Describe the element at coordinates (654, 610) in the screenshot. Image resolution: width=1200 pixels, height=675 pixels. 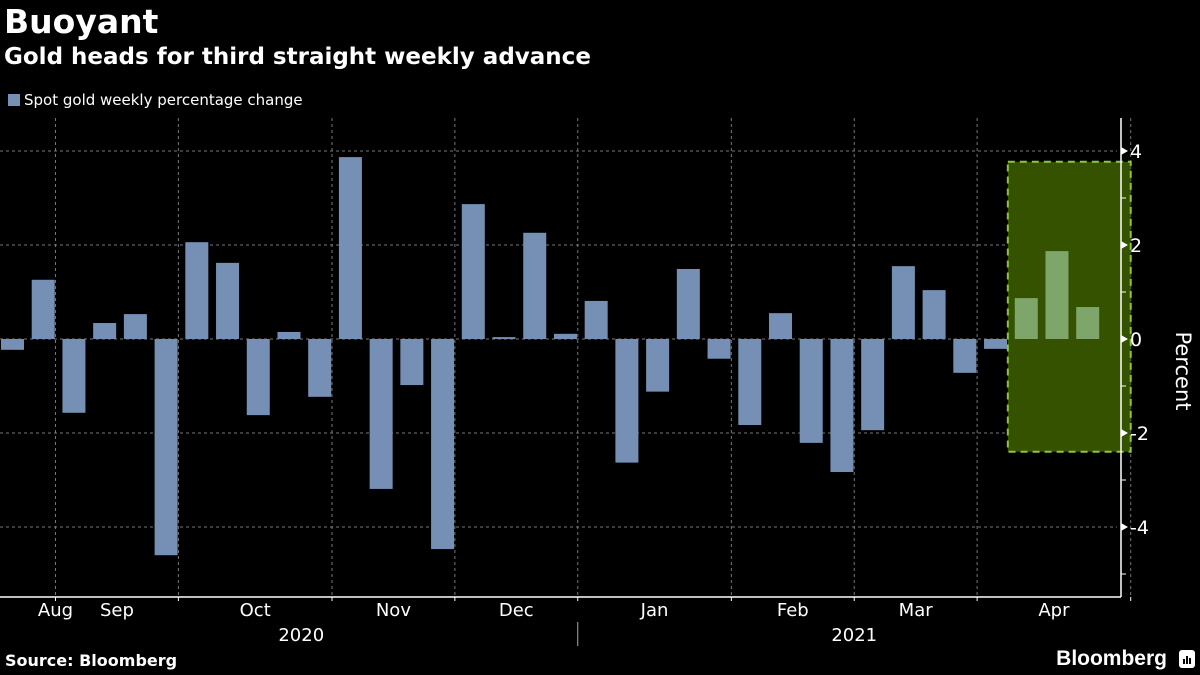
I see `x-month-label: Jan` at that location.